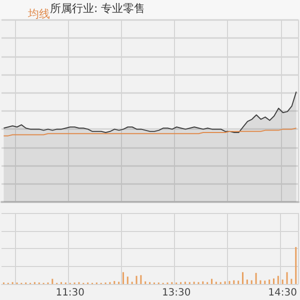 This screenshot has height=300, width=300. Describe the element at coordinates (283, 293) in the screenshot. I see `x-tick-label: 14:30` at that location.